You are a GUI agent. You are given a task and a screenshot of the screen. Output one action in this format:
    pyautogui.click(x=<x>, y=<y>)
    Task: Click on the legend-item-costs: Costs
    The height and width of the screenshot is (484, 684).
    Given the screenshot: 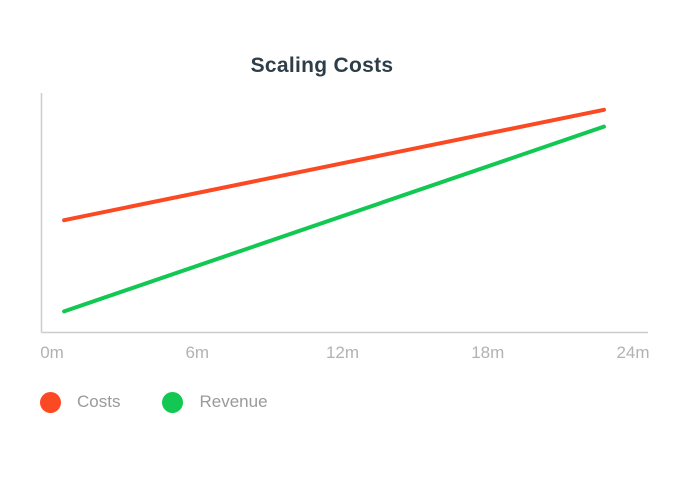 What is the action you would take?
    pyautogui.click(x=80, y=402)
    